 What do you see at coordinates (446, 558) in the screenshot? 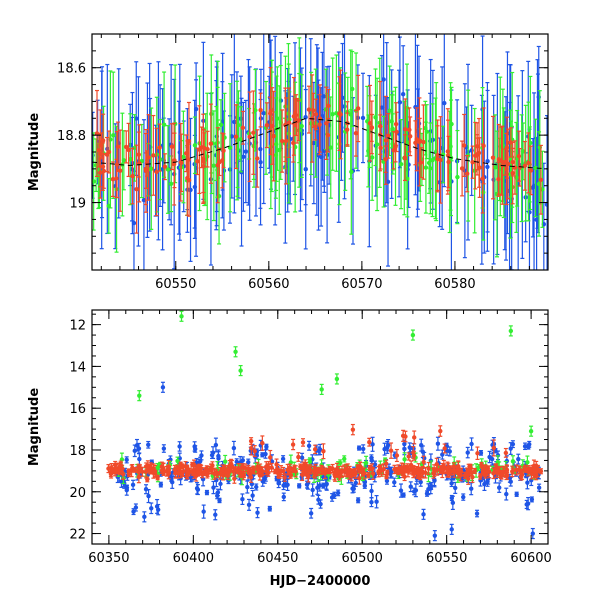
I see `x-tick-label: 60550` at bounding box center [446, 558].